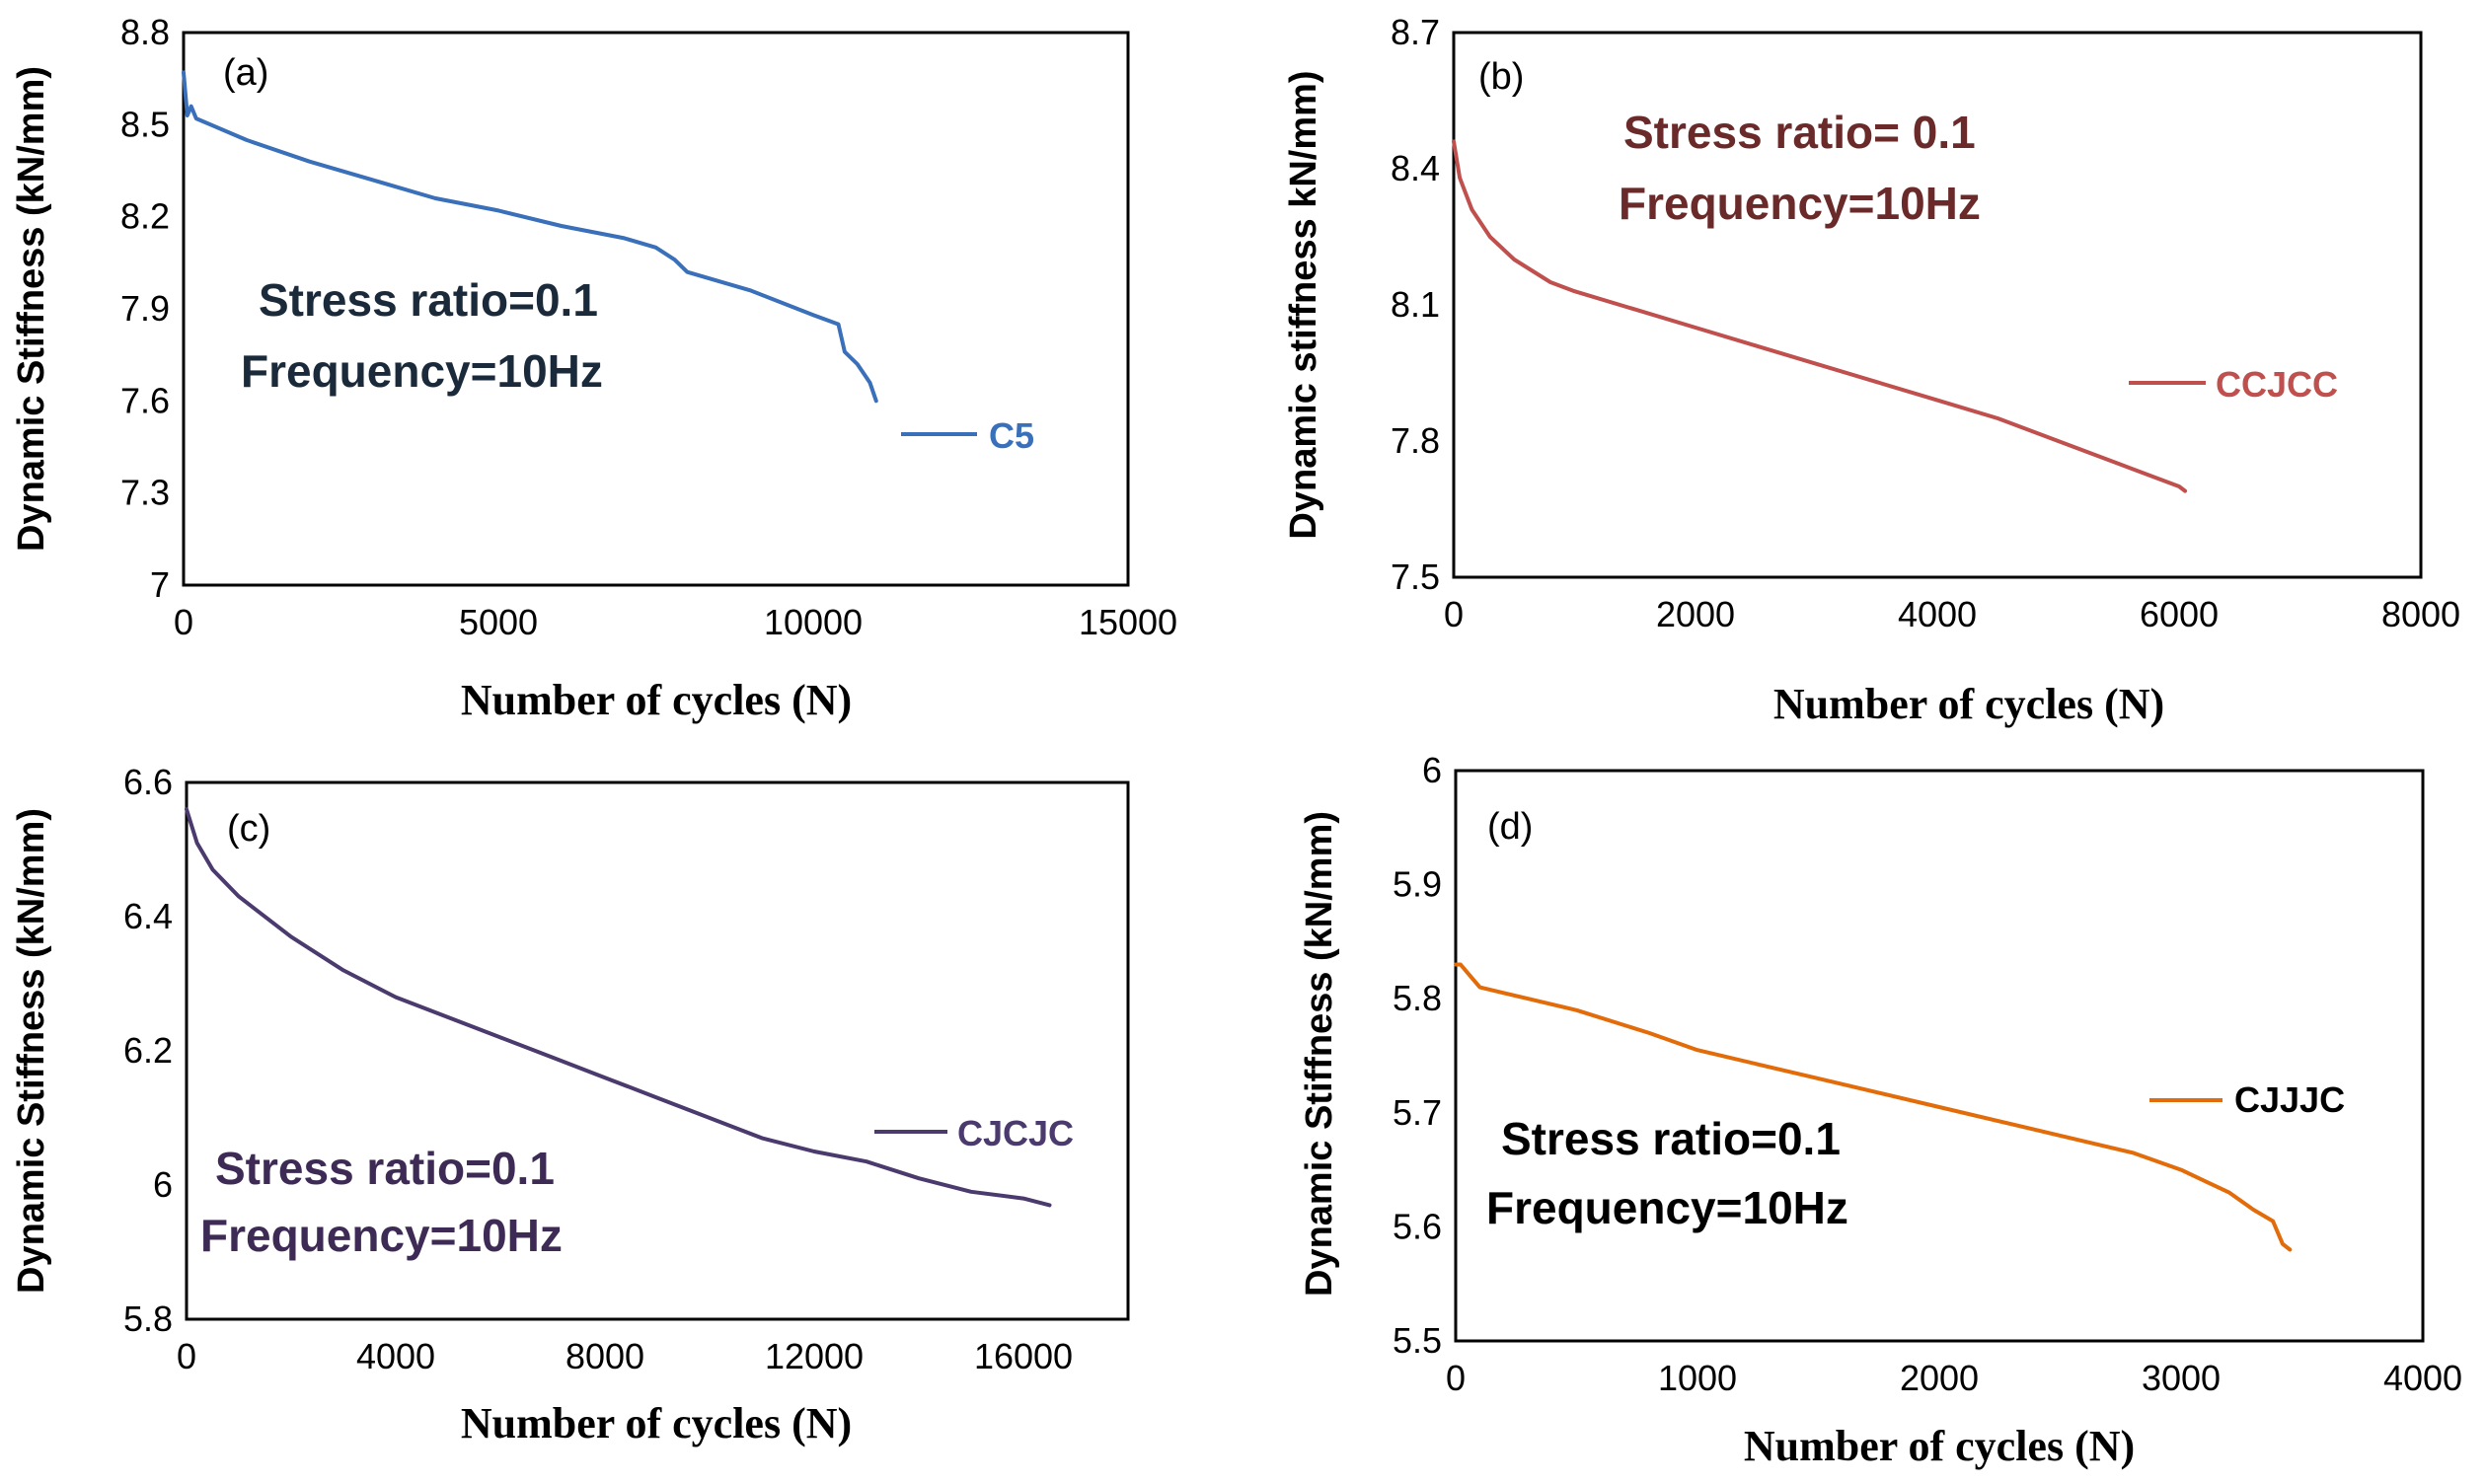 Image resolution: width=2487 pixels, height=1484 pixels. Describe the element at coordinates (814, 1356) in the screenshot. I see `x-tick-label: 12000` at that location.